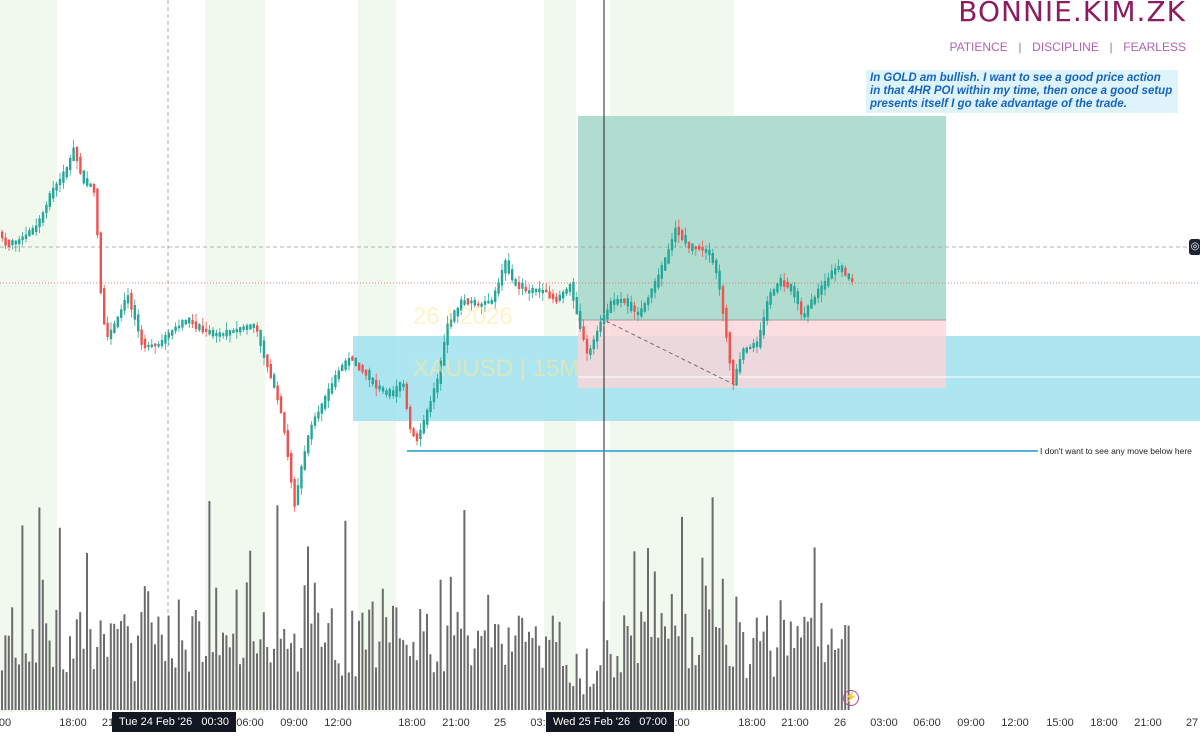 Image resolution: width=1200 pixels, height=737 pixels. Describe the element at coordinates (1194, 247) in the screenshot. I see `eye-off-icon: ◎` at that location.